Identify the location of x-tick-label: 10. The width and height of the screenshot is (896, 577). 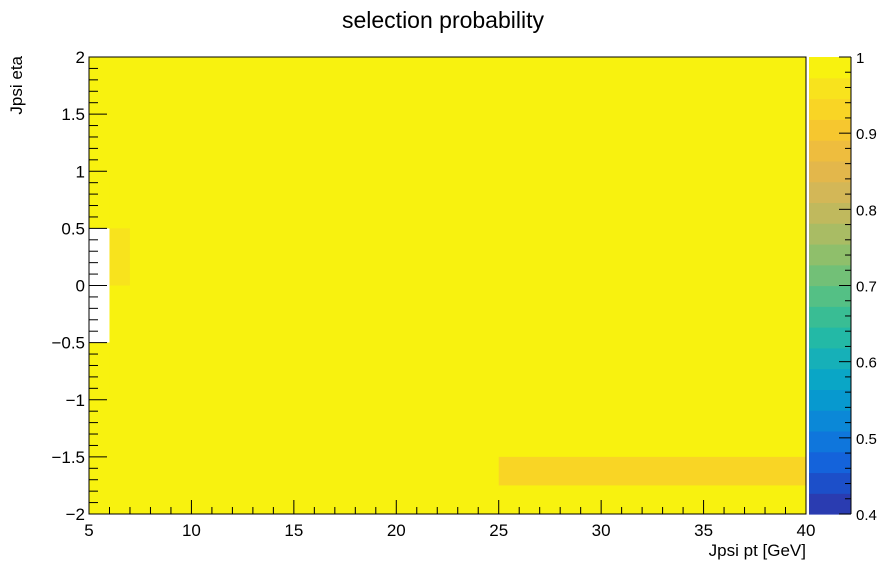
(191, 530).